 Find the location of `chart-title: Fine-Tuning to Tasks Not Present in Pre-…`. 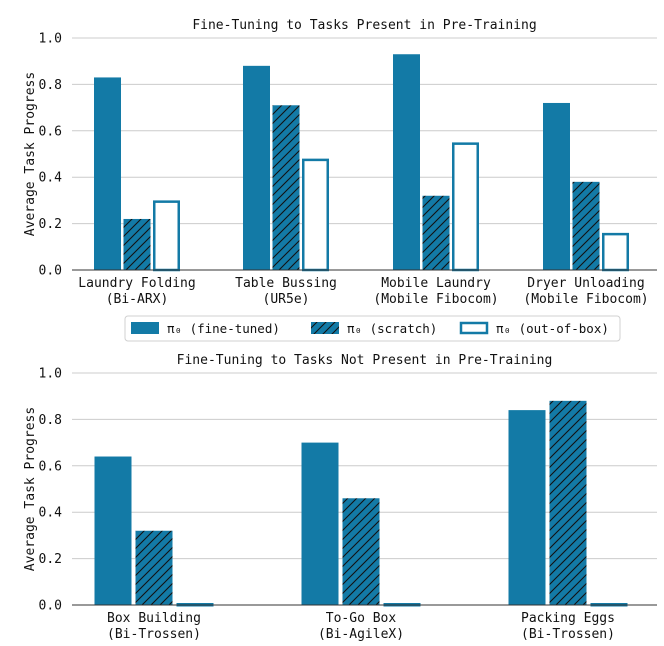

chart-title: Fine-Tuning to Tasks Not Present in Pre-… is located at coordinates (365, 360).